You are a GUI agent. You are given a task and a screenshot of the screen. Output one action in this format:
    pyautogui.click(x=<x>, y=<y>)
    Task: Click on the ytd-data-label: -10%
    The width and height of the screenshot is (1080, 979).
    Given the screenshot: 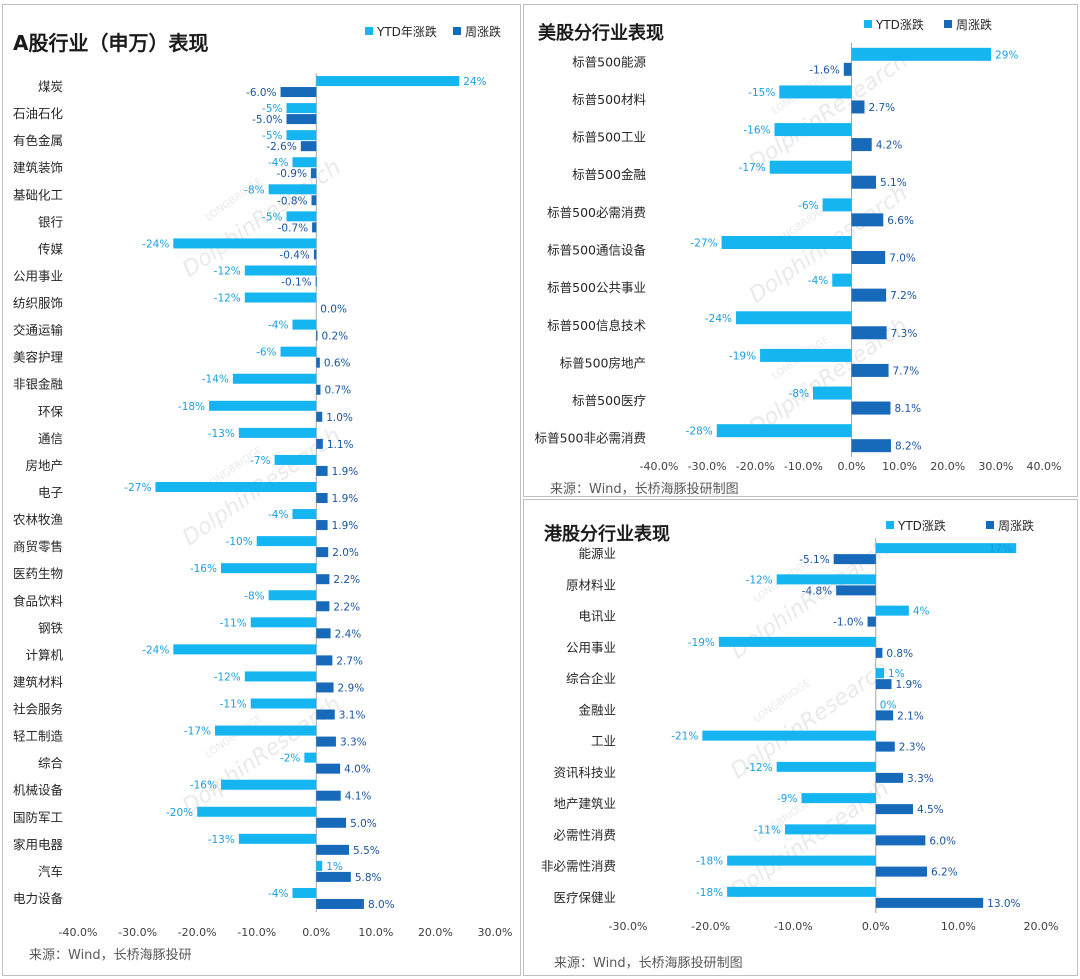 What is the action you would take?
    pyautogui.click(x=239, y=542)
    